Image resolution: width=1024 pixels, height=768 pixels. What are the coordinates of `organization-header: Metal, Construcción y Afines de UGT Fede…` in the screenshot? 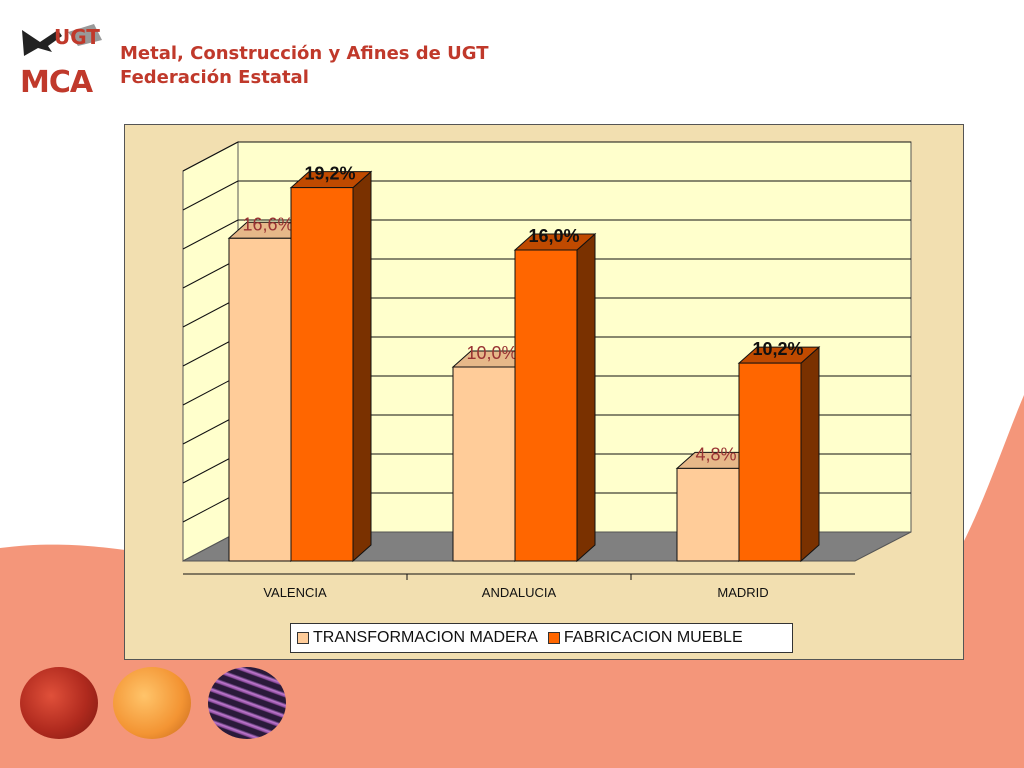 It's located at (304, 66).